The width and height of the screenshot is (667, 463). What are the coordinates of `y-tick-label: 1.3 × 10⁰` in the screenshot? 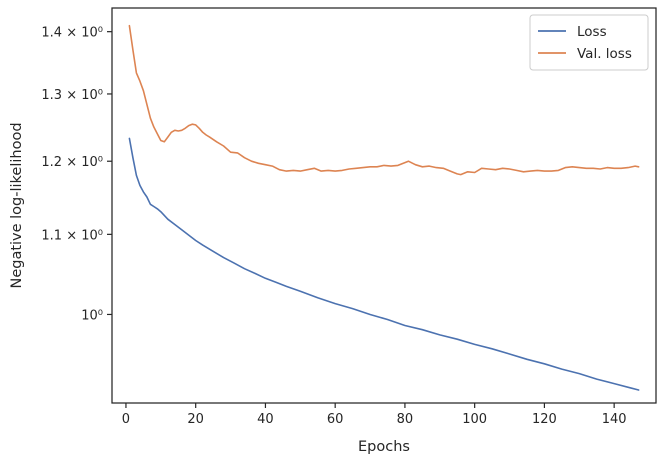 It's located at (72, 95).